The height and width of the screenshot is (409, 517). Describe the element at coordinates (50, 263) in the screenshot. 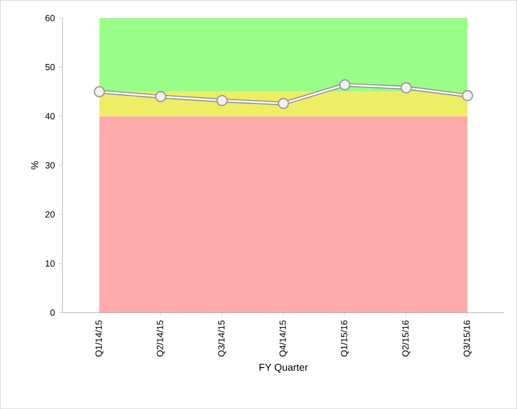

I see `y-tick-label: 10` at that location.